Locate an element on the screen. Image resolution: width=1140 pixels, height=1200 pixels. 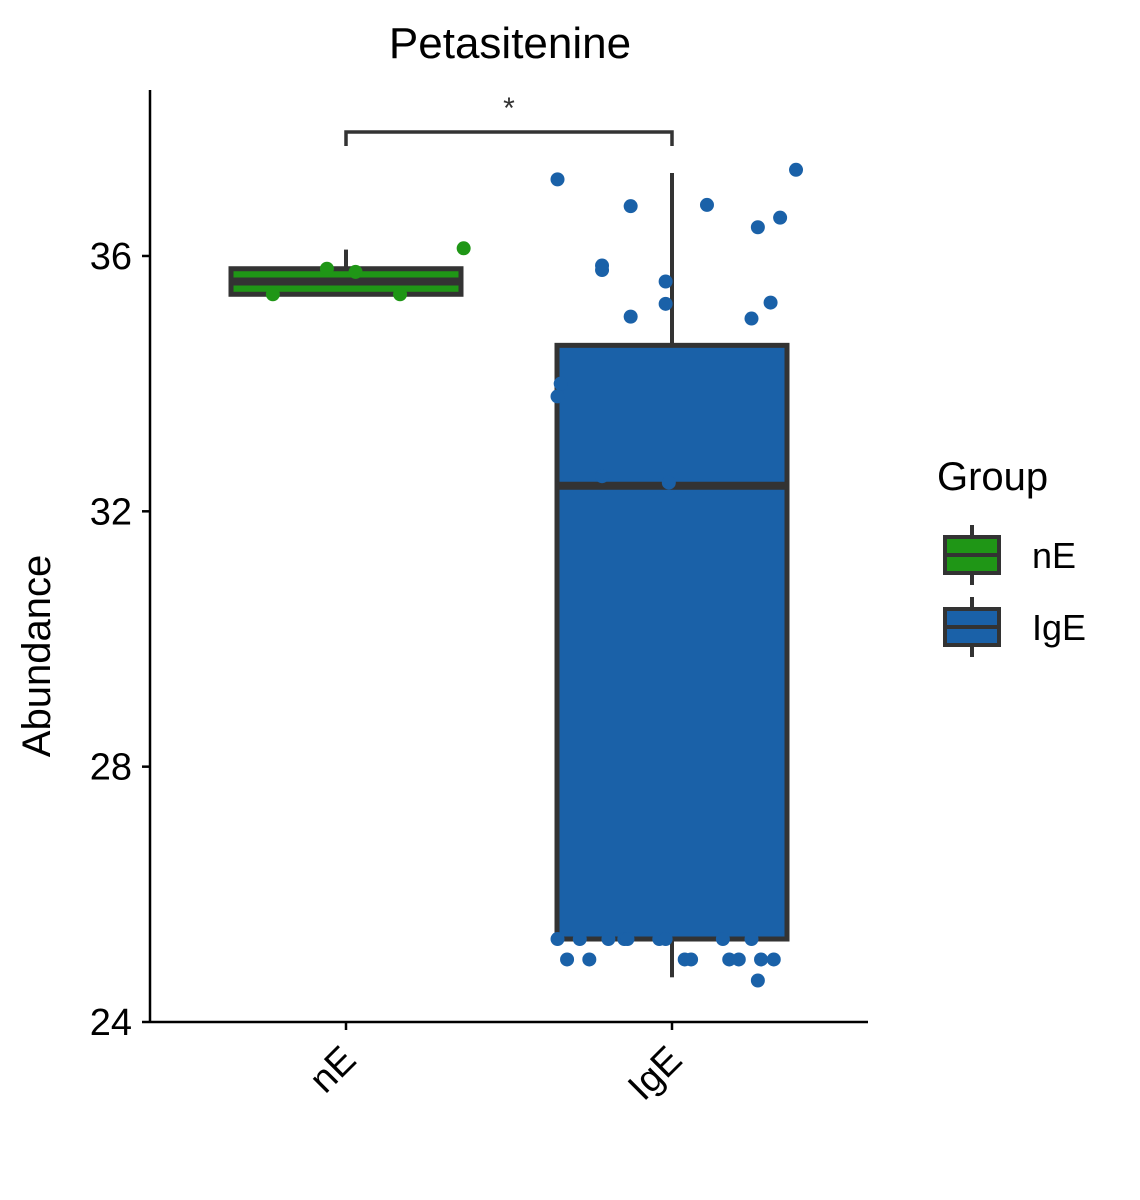
x-tick-label: nE is located at coordinates (333, 1070).